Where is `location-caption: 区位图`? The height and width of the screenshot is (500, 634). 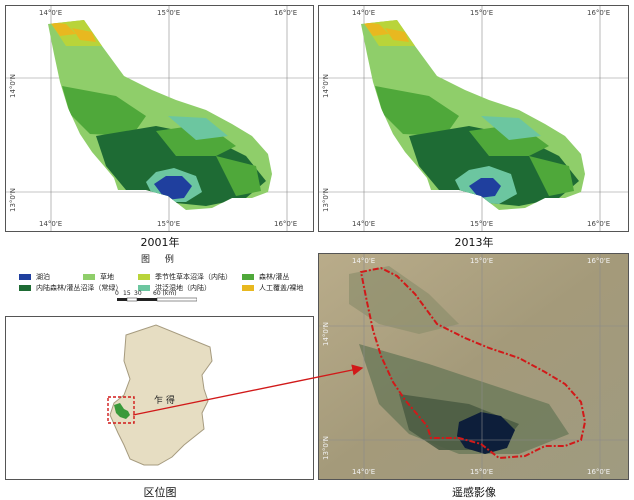 location-caption: 区位图 is located at coordinates (160, 492).